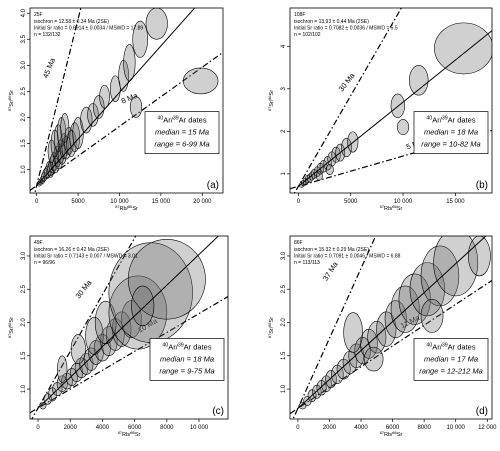 This screenshot has height=451, width=500. I want to click on sample-id: 25F, so click(38, 15).